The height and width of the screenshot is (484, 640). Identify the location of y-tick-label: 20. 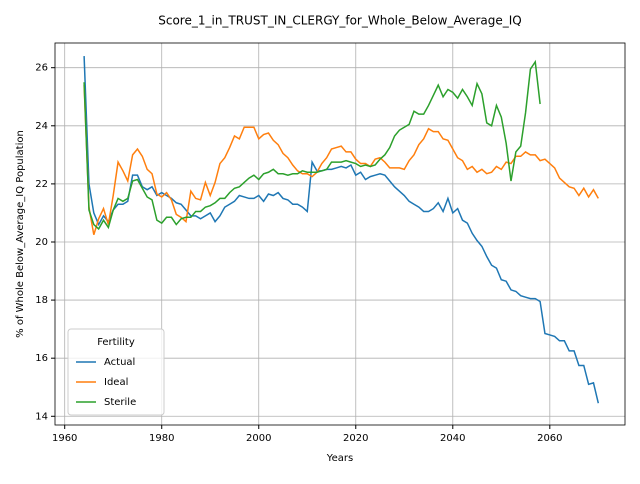
(41, 242).